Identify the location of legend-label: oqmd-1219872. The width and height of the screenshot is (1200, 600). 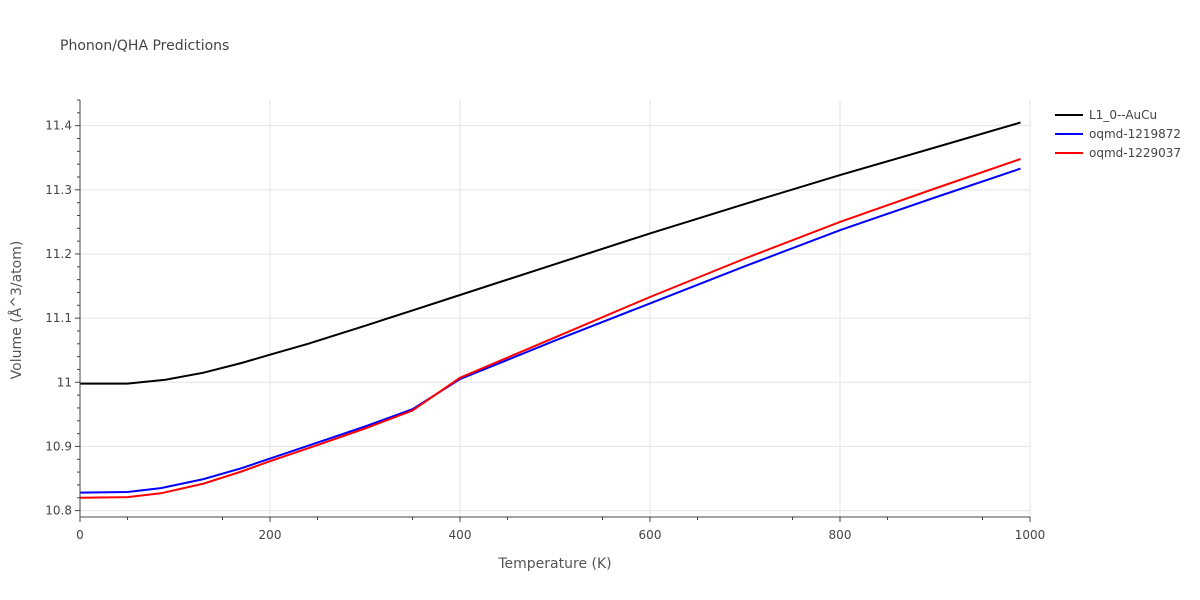
(1135, 134).